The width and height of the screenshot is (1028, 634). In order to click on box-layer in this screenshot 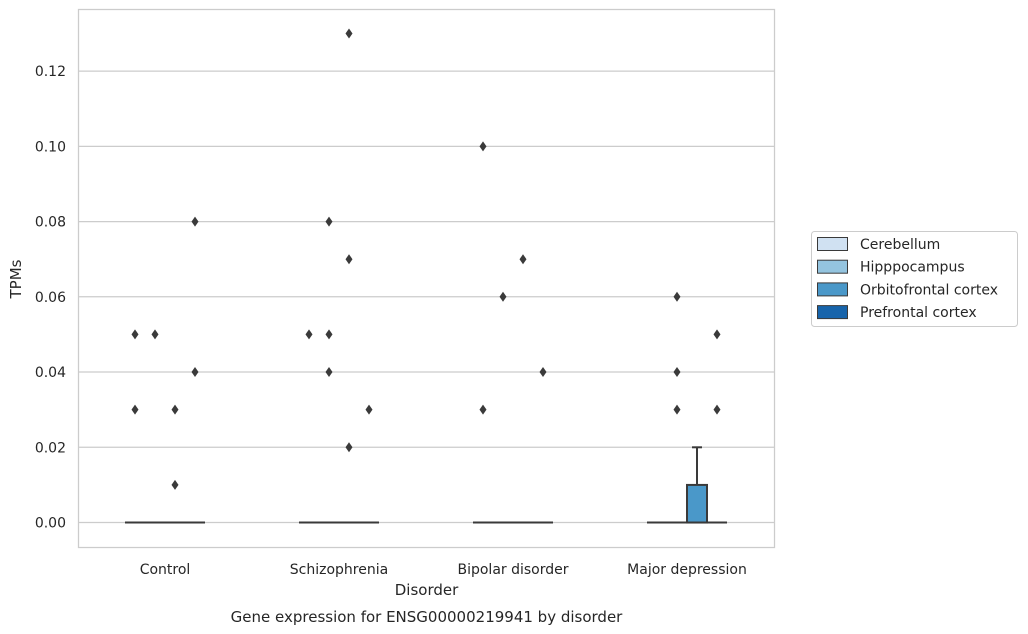, I will do `click(426, 485)`.